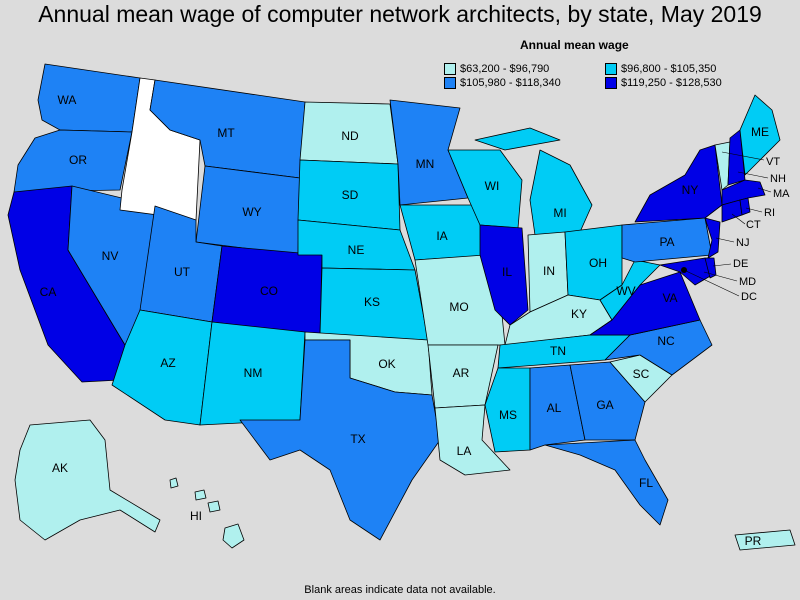 The width and height of the screenshot is (800, 600). What do you see at coordinates (517, 139) in the screenshot?
I see `state-mi-up` at bounding box center [517, 139].